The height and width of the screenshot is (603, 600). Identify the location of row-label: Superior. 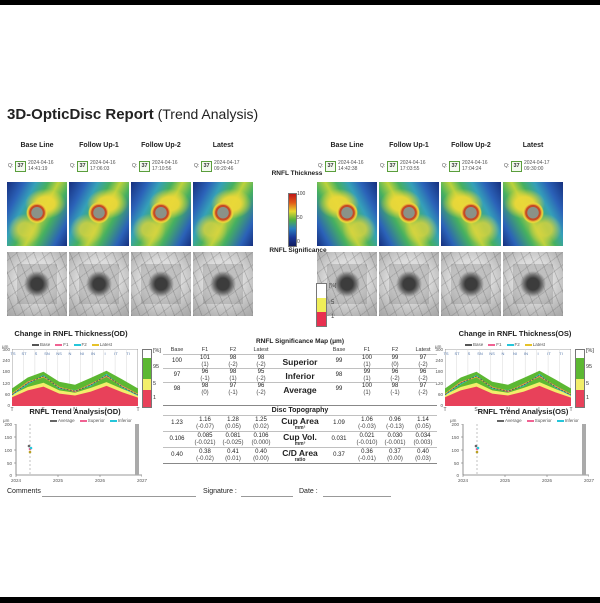
(300, 361).